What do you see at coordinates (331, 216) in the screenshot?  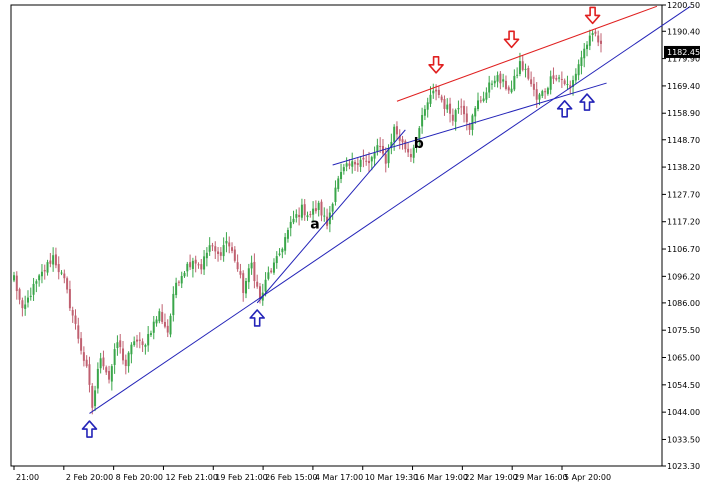 I see `steep-trendline-line` at bounding box center [331, 216].